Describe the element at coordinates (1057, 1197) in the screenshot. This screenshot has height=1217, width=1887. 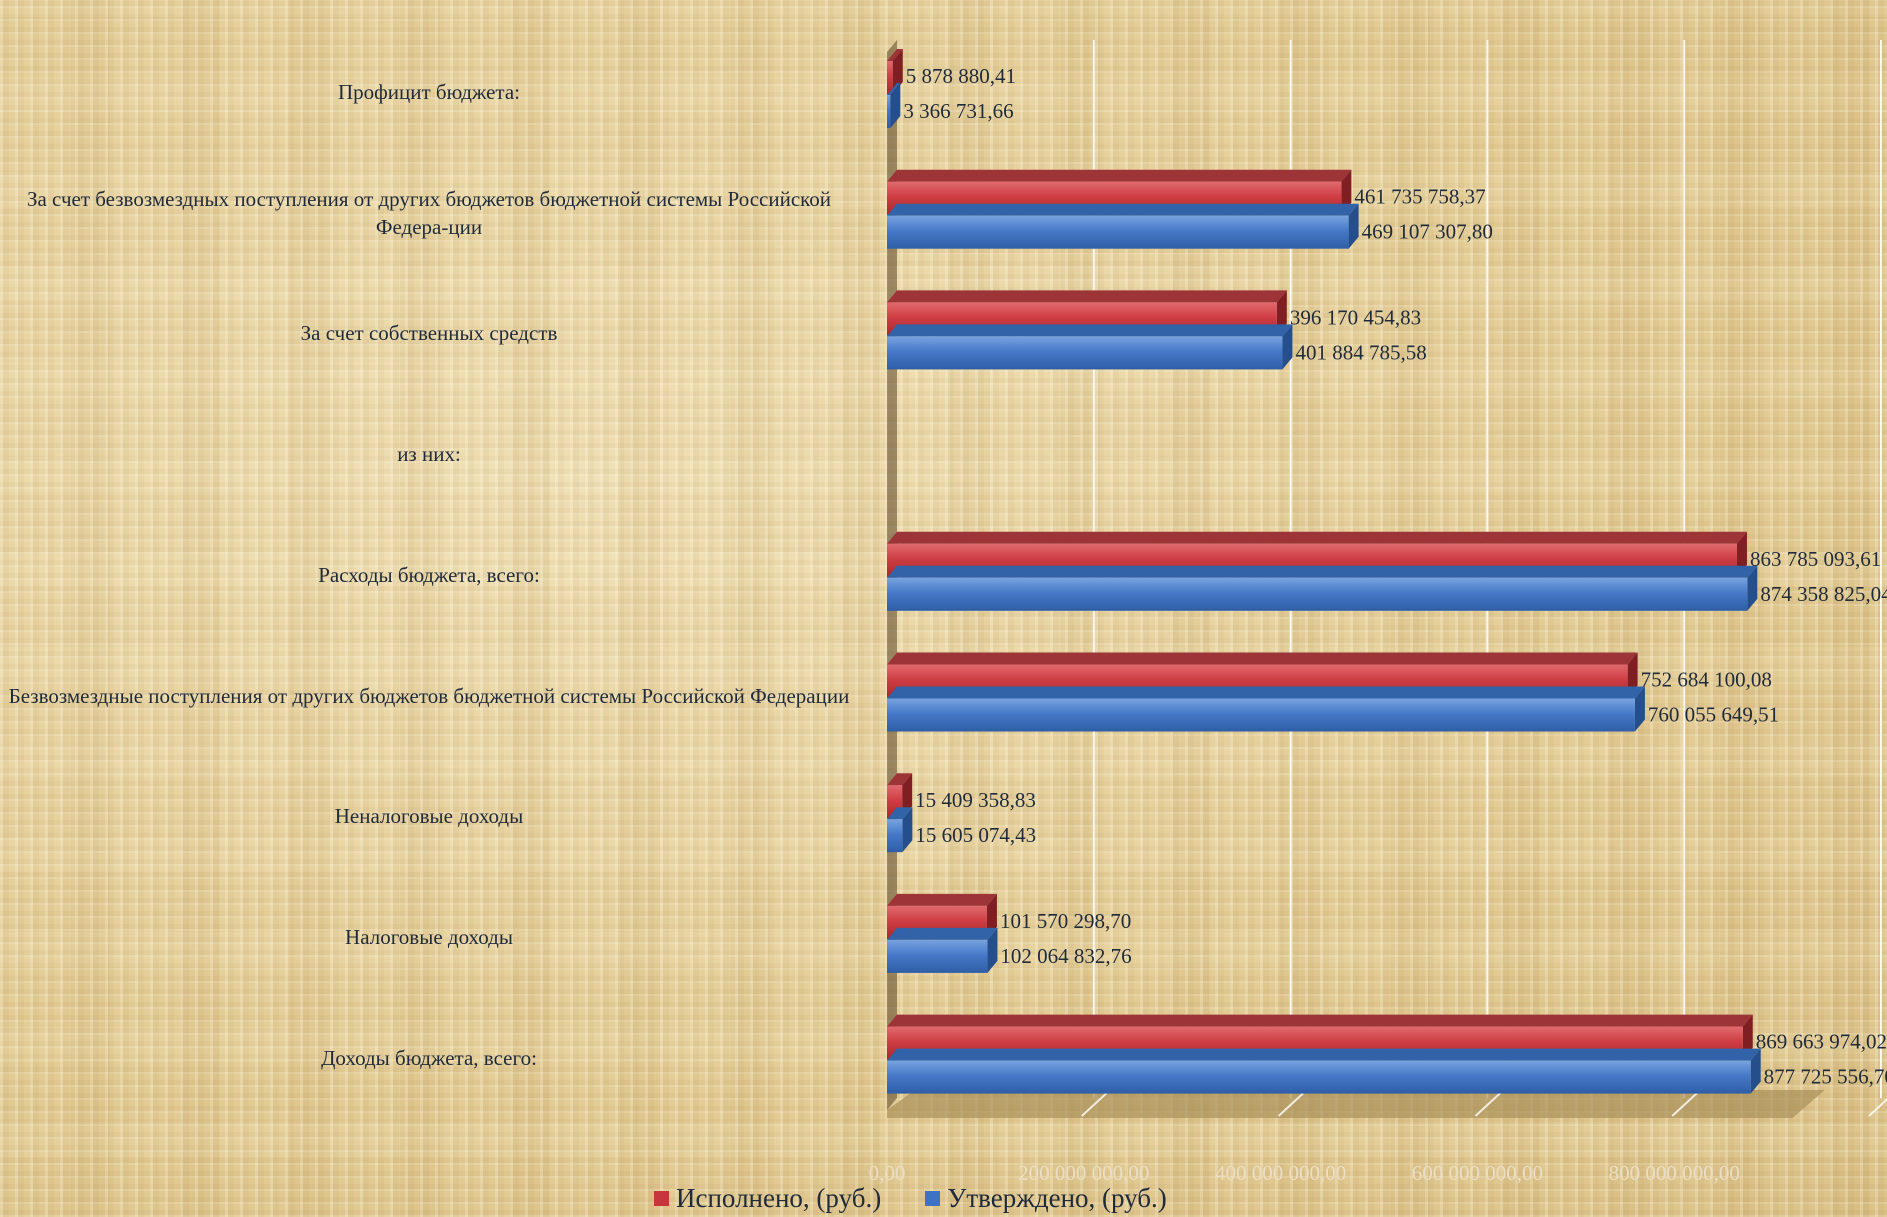
I see `legend-label-approved: Утверждено, (руб.)` at that location.